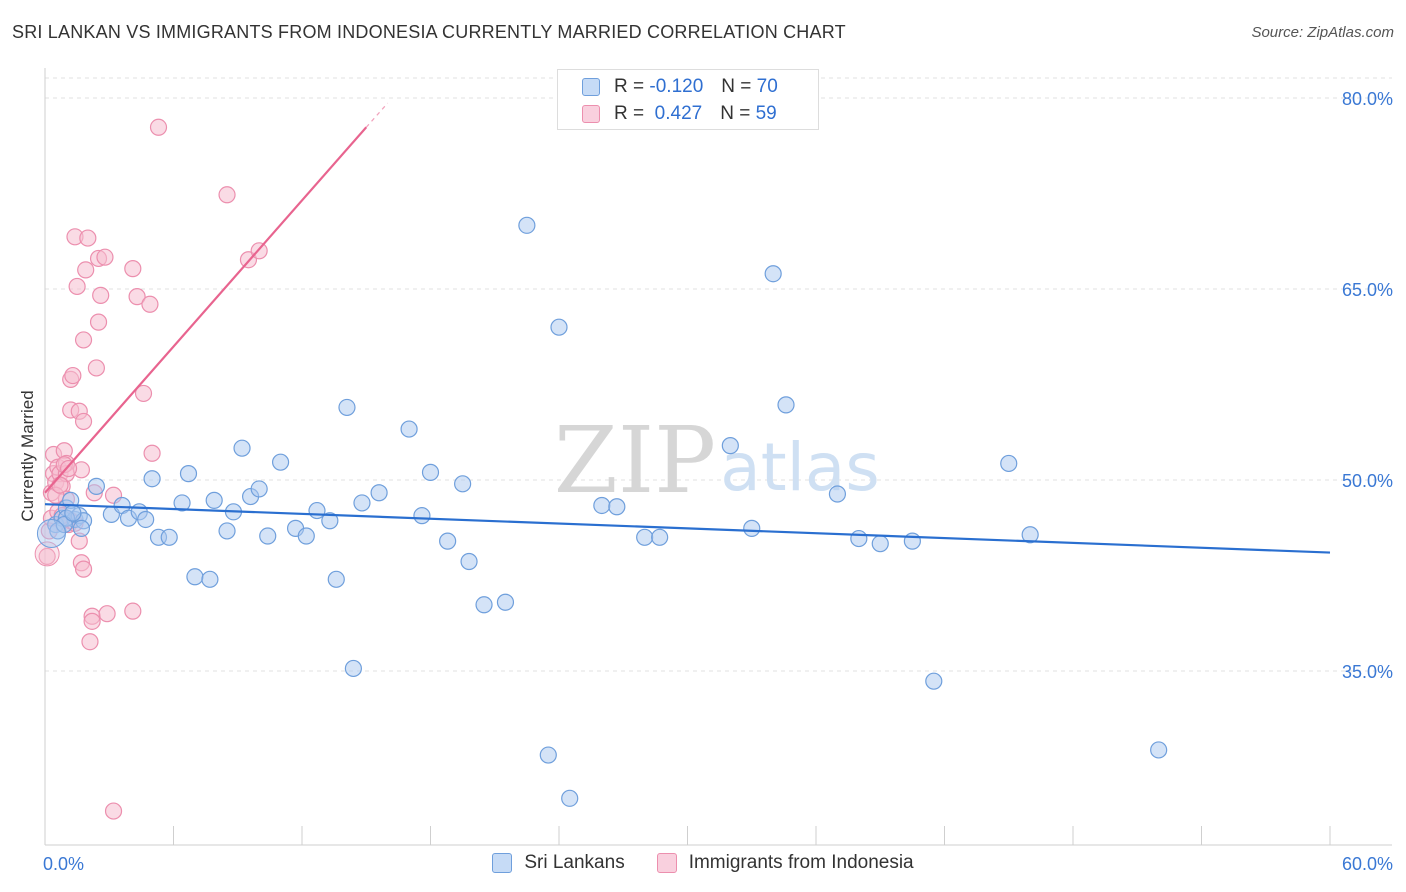 This screenshot has width=1406, height=892. Describe the element at coordinates (1367, 864) in the screenshot. I see `x-tick-label: 60.0%` at that location.